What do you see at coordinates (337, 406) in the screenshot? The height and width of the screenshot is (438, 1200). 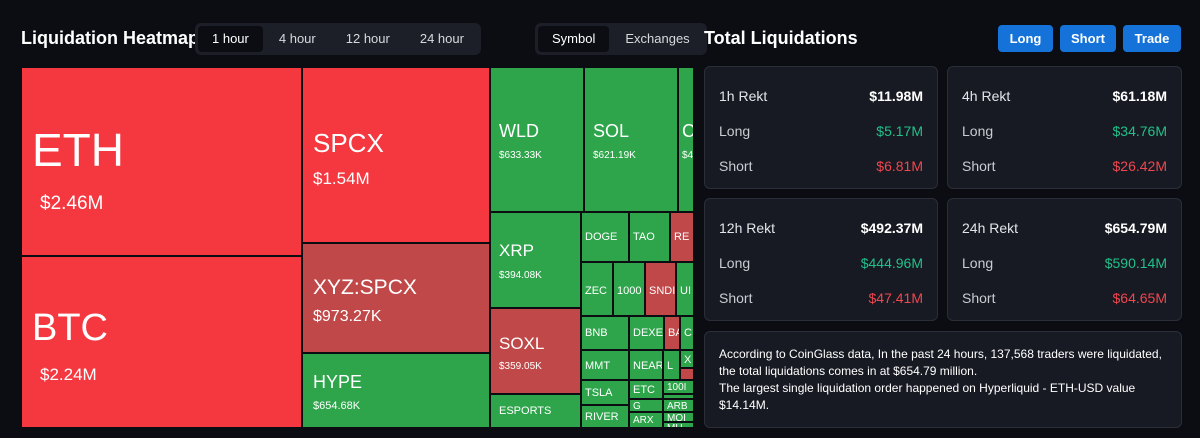 I see `heatmap-cell-value: $654.68K` at bounding box center [337, 406].